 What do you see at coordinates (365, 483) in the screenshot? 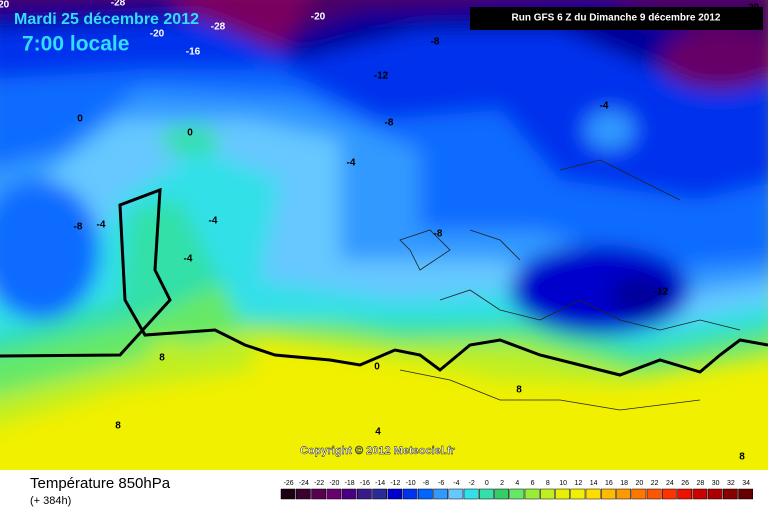
I see `scale-label: -16` at bounding box center [365, 483].